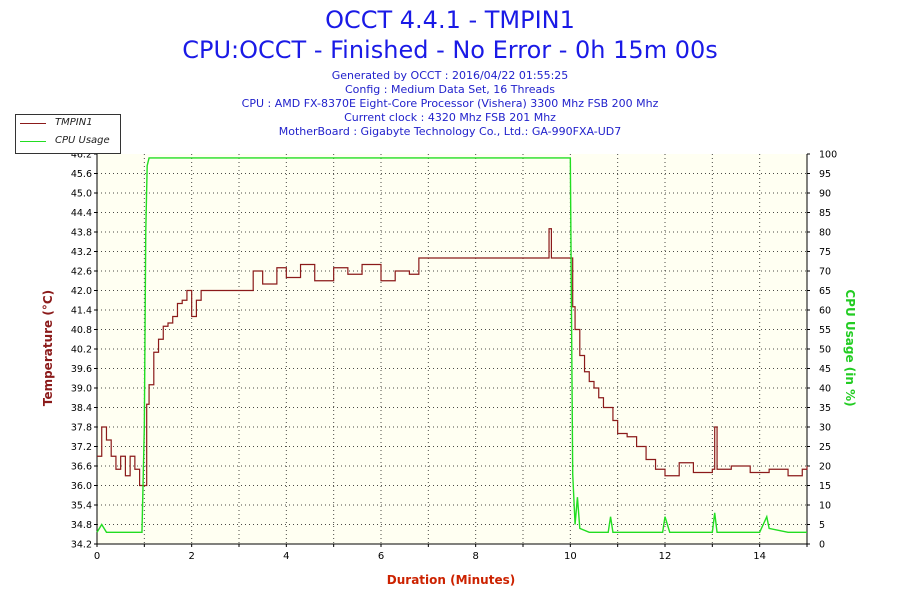  Describe the element at coordinates (825, 330) in the screenshot. I see `y-right-tick-label: 55` at that location.